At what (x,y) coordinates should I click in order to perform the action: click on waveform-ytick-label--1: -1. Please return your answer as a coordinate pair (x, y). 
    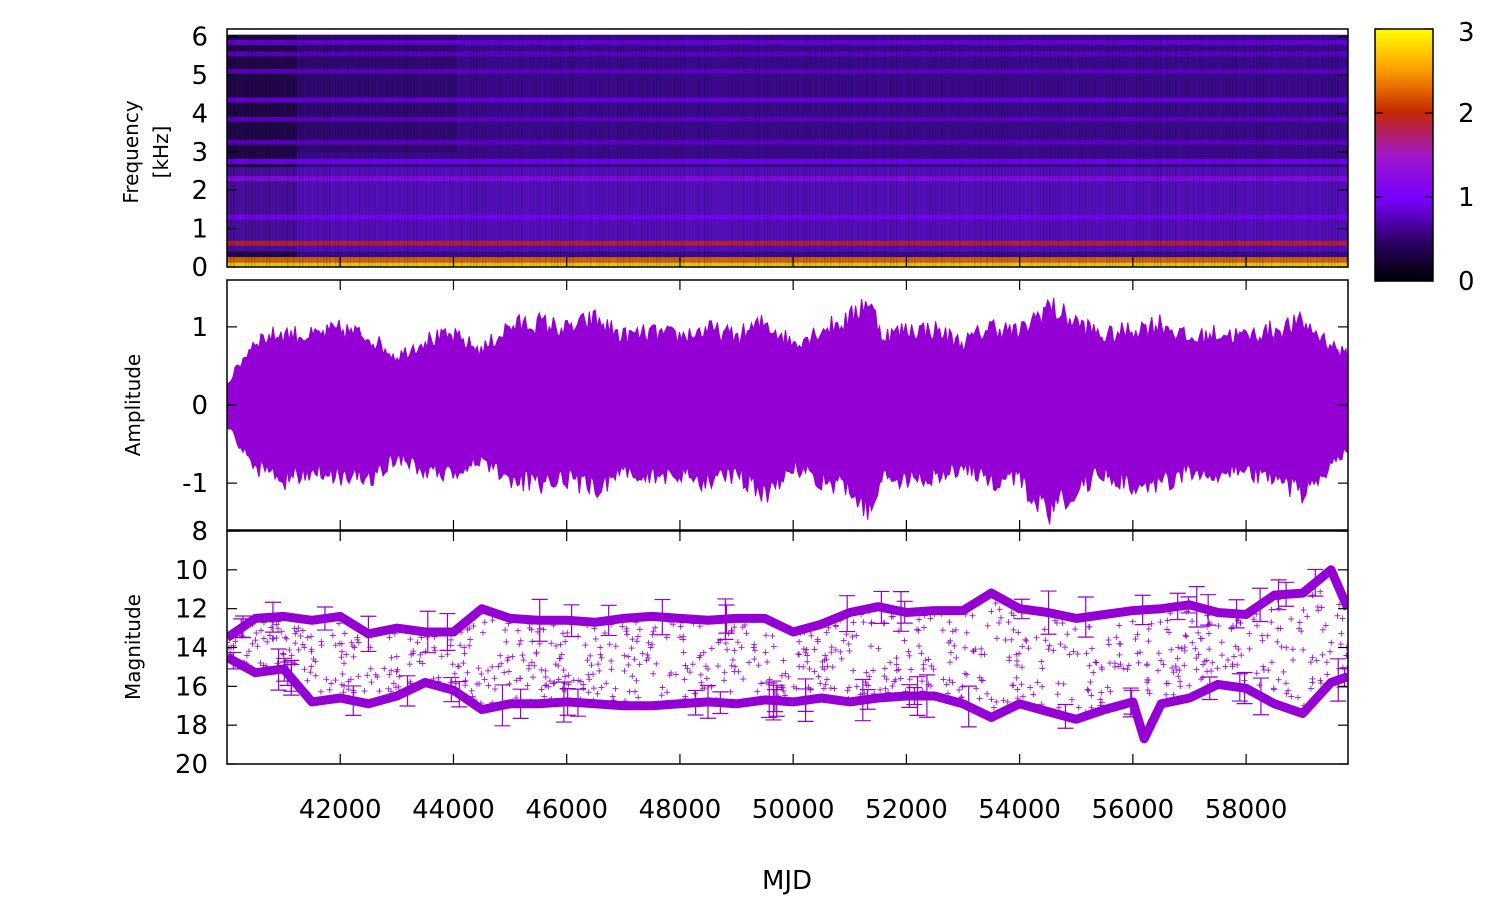
    Looking at the image, I should click on (195, 484).